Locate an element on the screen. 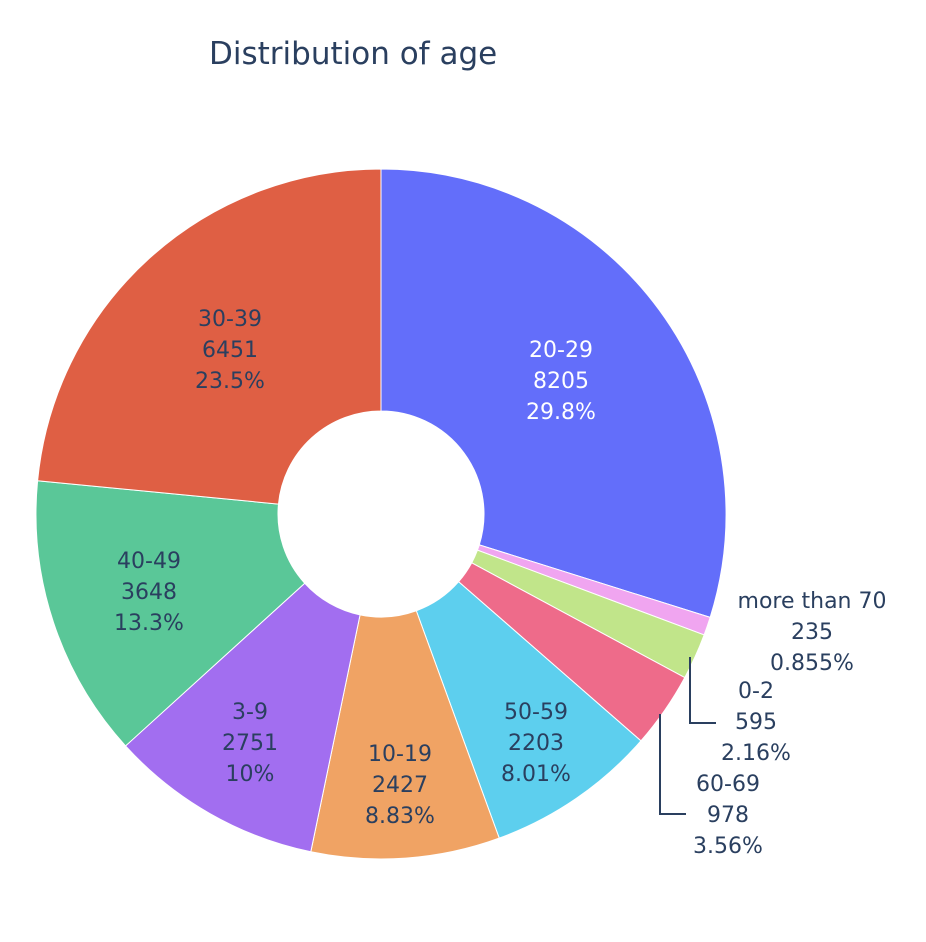  chart-title: Distribution of age is located at coordinates (353, 54).